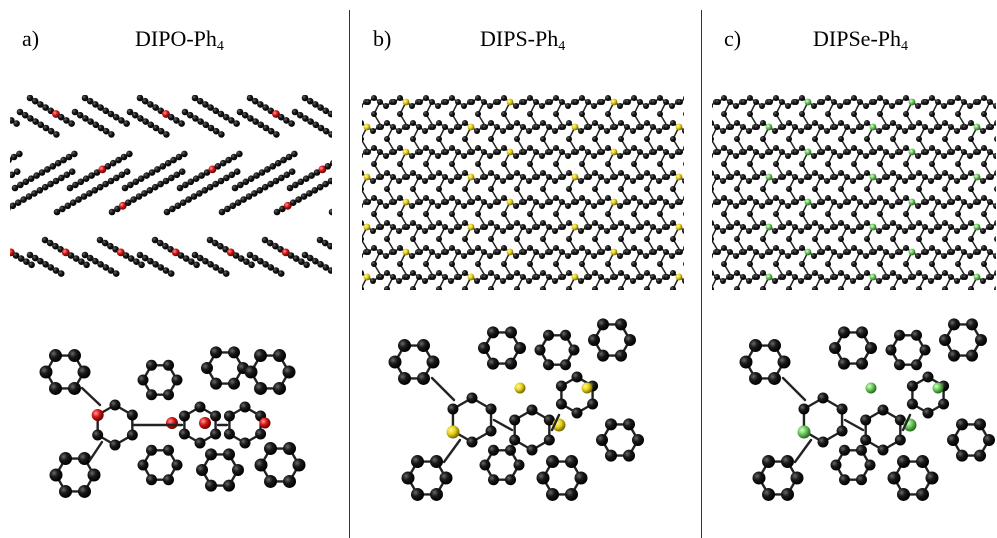 The width and height of the screenshot is (997, 538). Describe the element at coordinates (276, 114) in the screenshot. I see `heteroatom` at that location.